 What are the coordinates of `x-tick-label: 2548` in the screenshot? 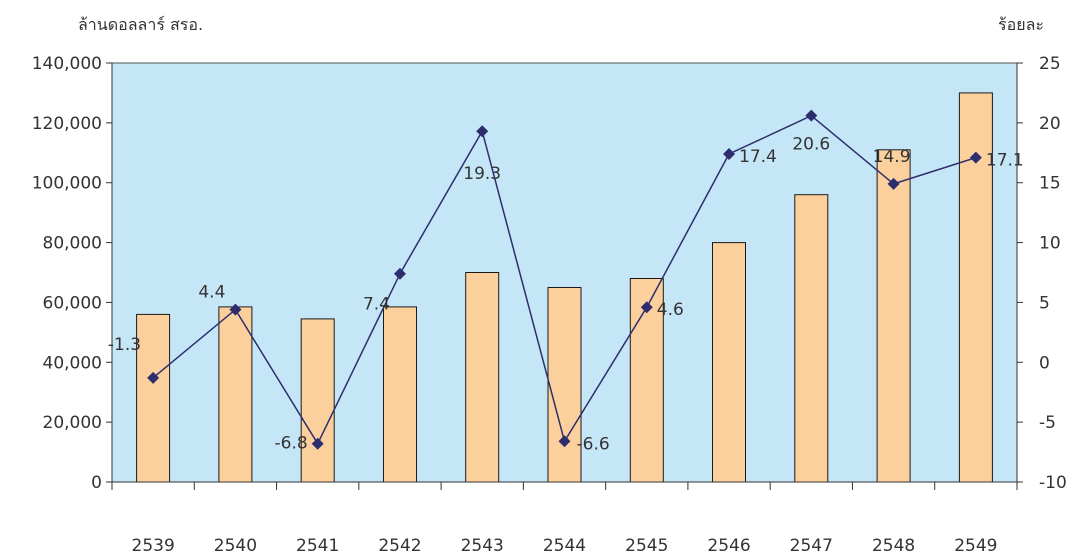 It's located at (893, 545).